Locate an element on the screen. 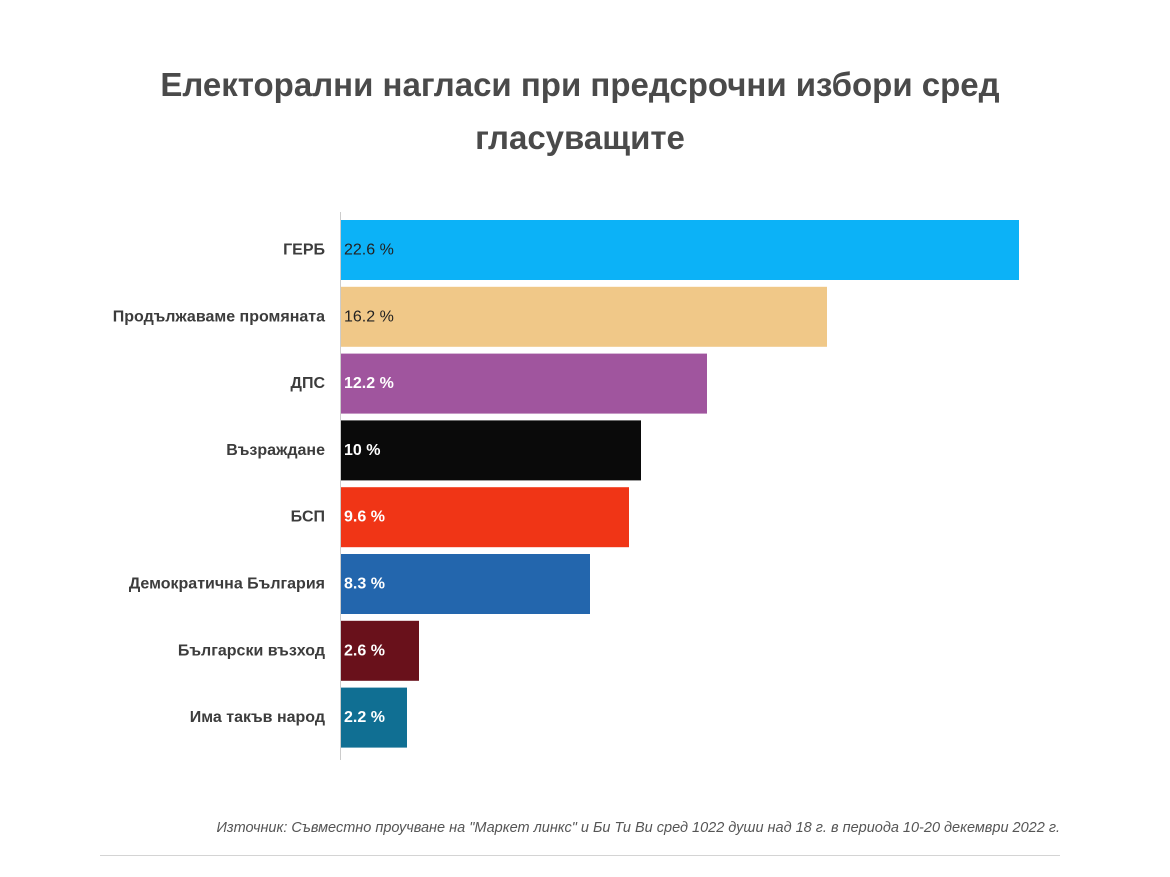  value-label: 9.6 % is located at coordinates (364, 517).